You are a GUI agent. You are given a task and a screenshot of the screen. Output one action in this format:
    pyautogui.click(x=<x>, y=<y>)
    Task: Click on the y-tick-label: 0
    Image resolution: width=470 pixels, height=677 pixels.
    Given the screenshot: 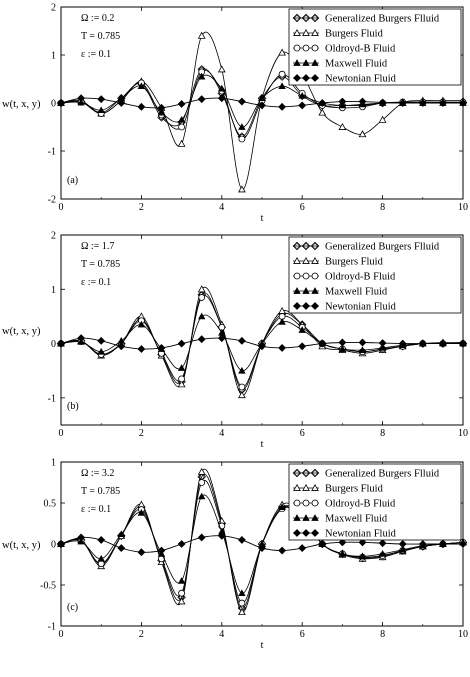 What is the action you would take?
    pyautogui.click(x=53, y=545)
    